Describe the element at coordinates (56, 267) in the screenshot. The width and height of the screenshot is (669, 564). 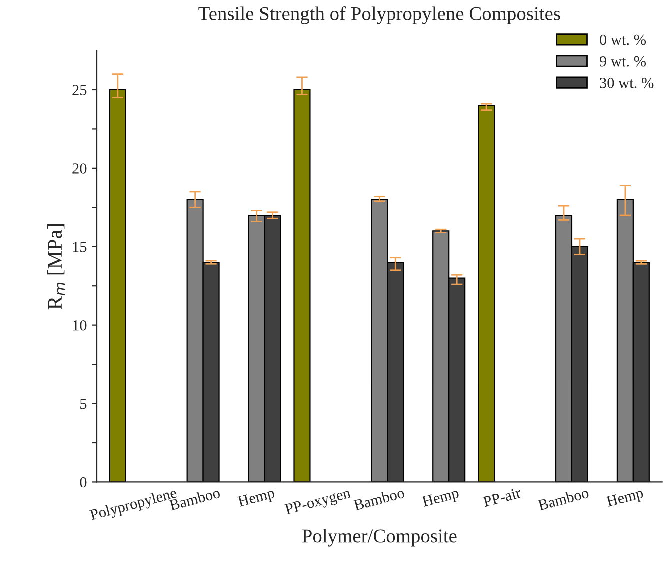
I see `y-axis-title: R$_{m}$ [MPa]` at that location.